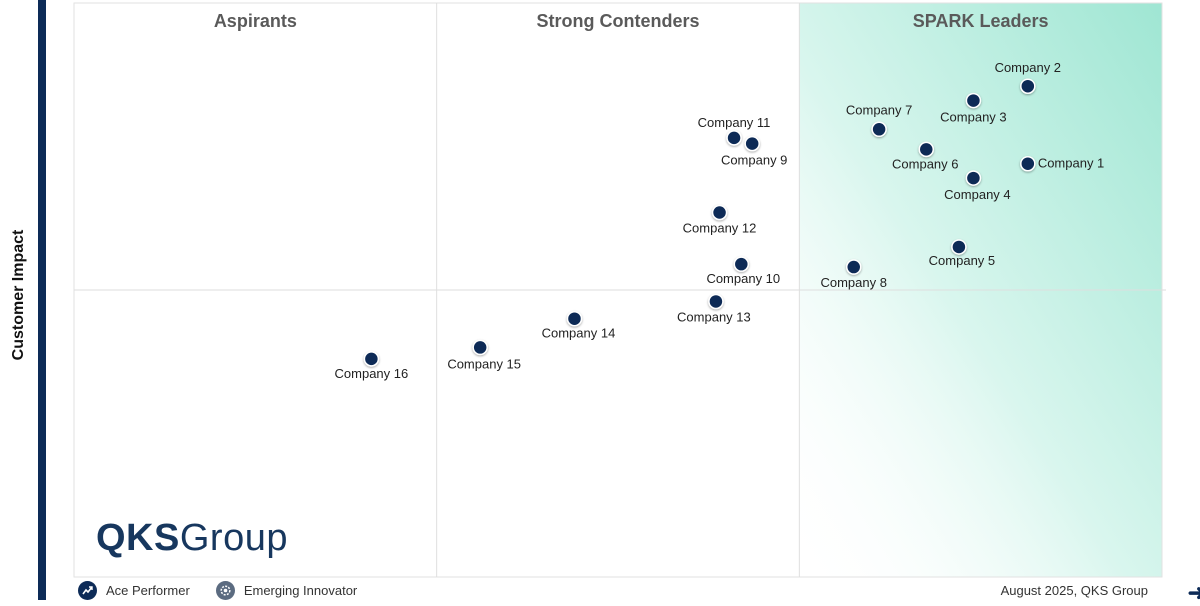 This screenshot has width=1200, height=606. Describe the element at coordinates (981, 21) in the screenshot. I see `quadrant-label: SPARK Leaders` at that location.